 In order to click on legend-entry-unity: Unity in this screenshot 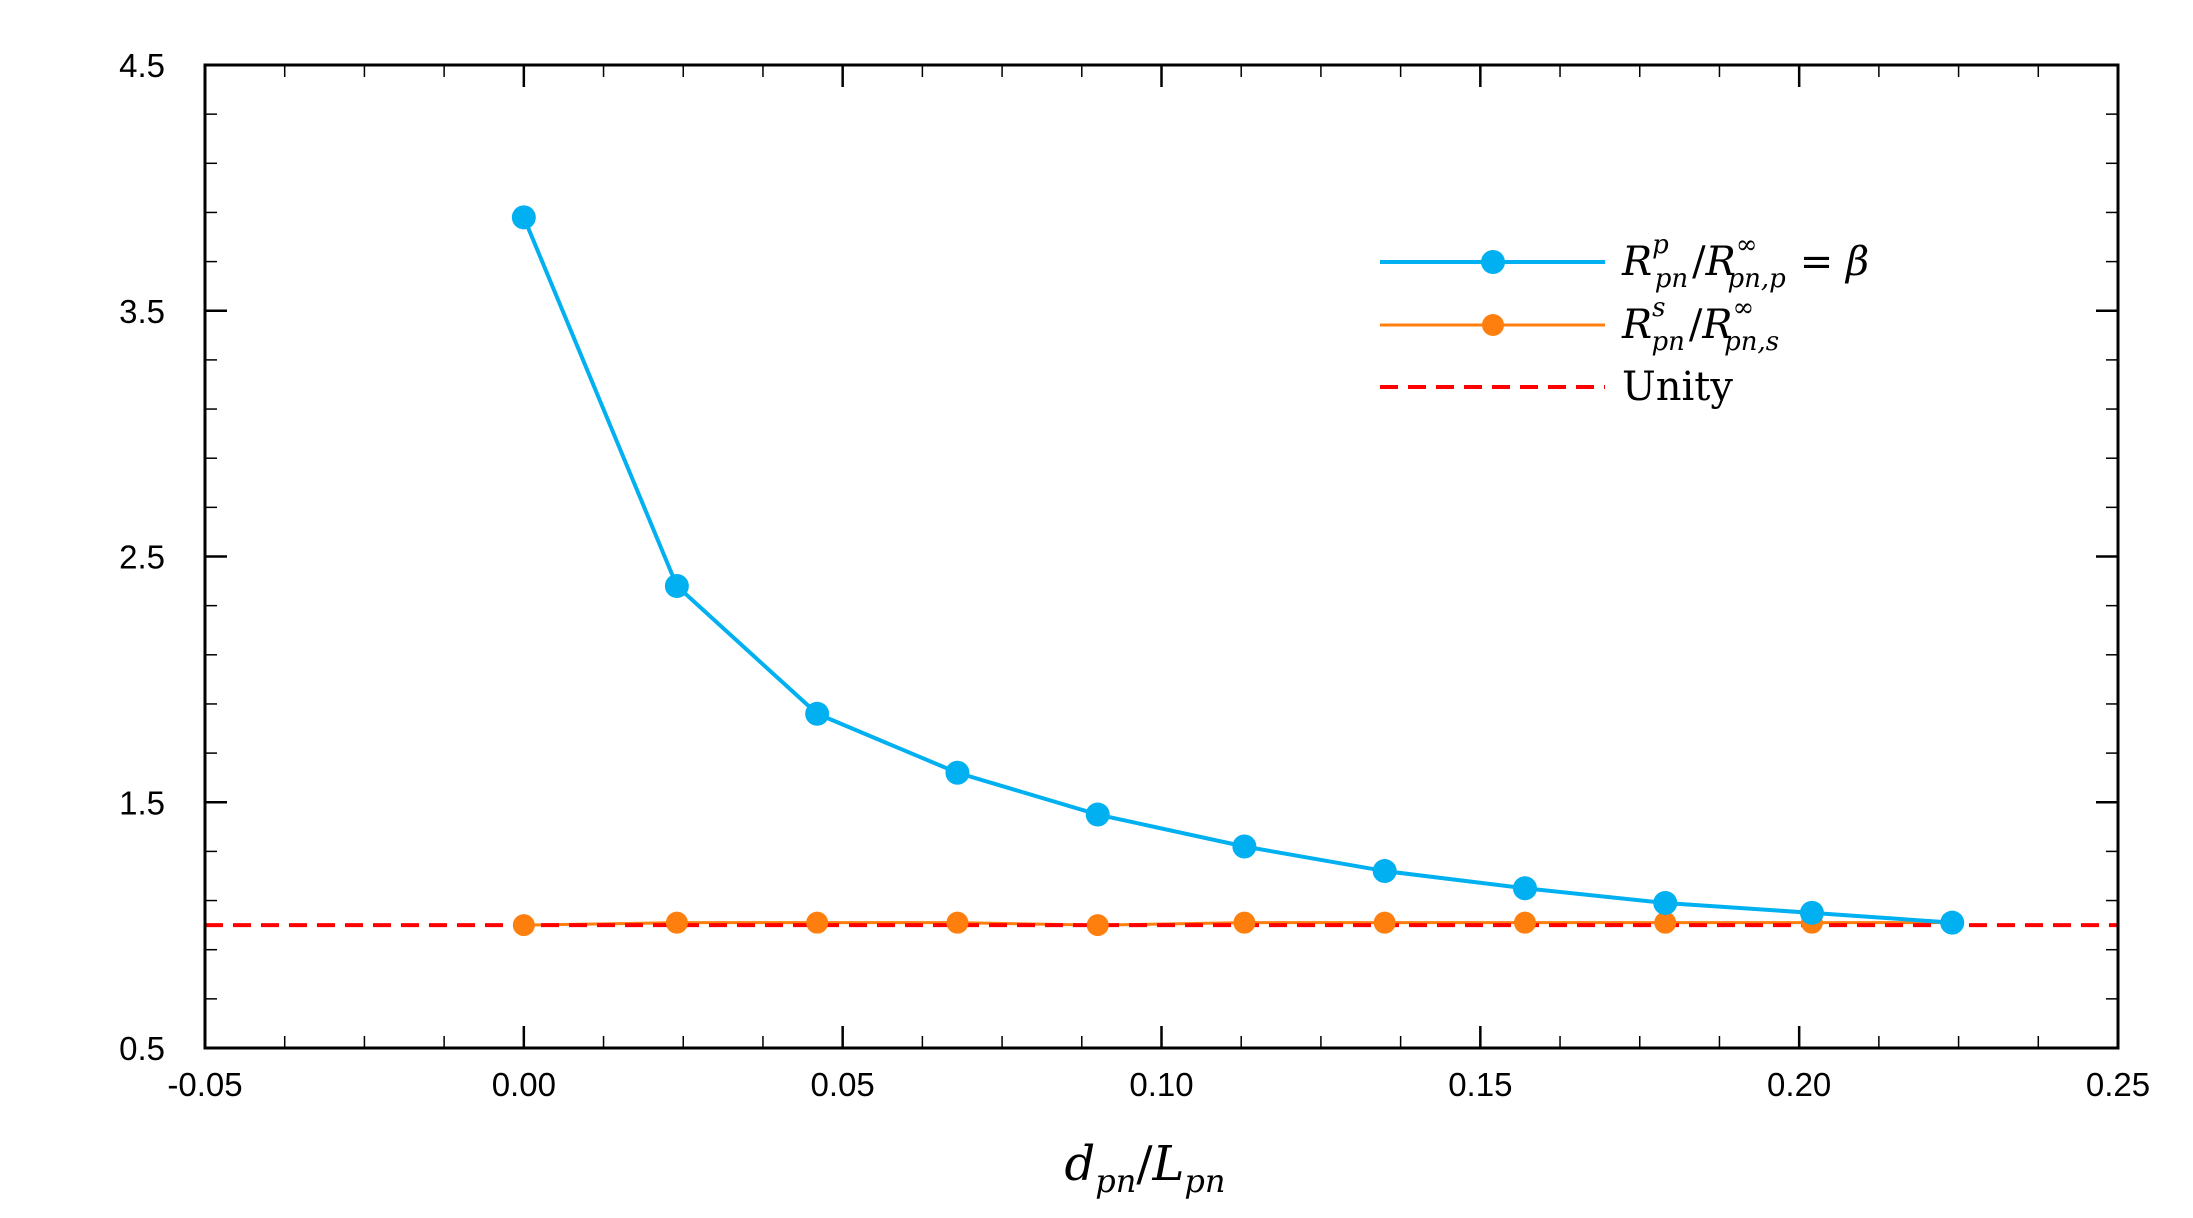, I will do `click(1556, 387)`.